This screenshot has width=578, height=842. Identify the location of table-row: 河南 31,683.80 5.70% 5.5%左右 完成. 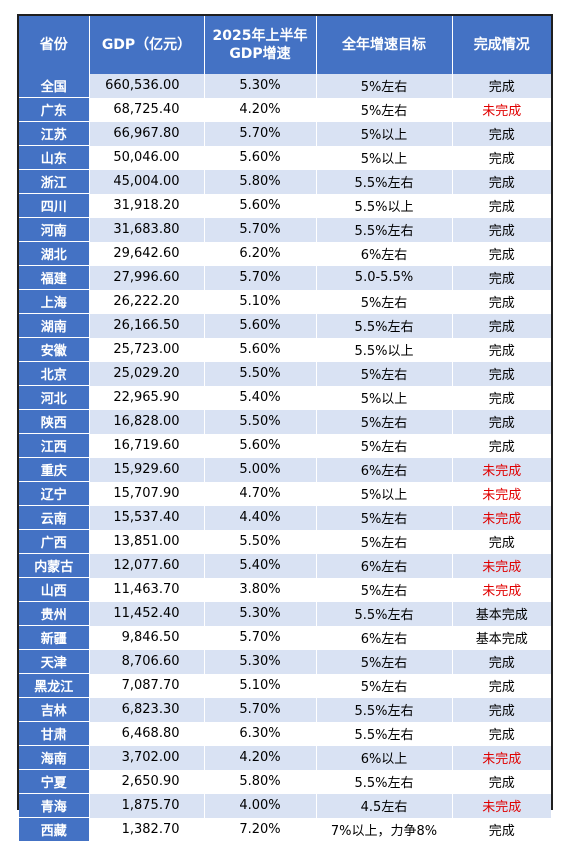
(285, 229).